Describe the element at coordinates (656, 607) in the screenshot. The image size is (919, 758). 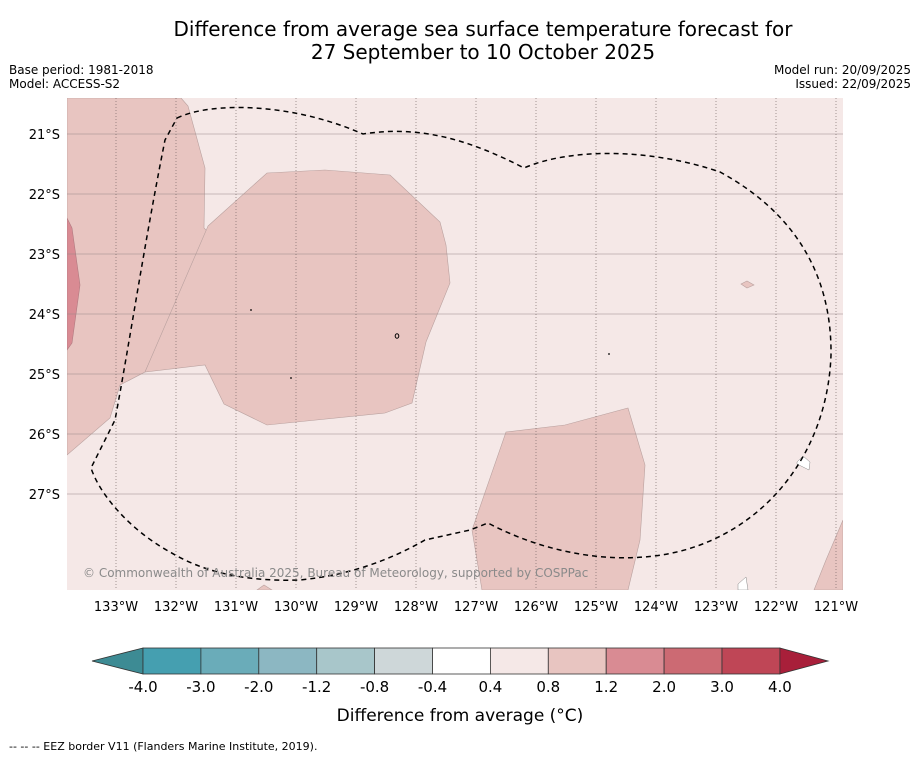
I see `longitude-label: 124°W` at that location.